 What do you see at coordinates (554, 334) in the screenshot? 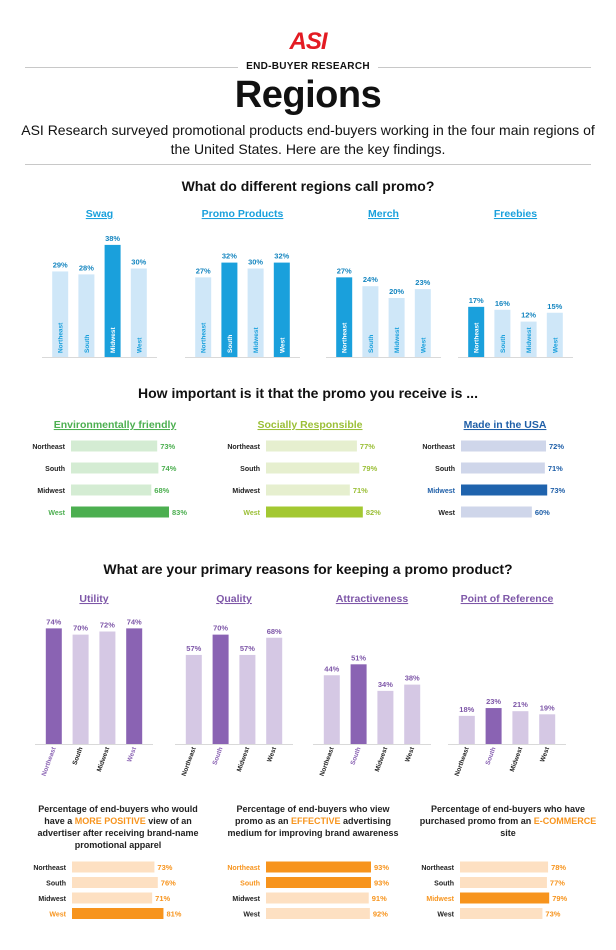
I see `freebies-bar-west` at bounding box center [554, 334].